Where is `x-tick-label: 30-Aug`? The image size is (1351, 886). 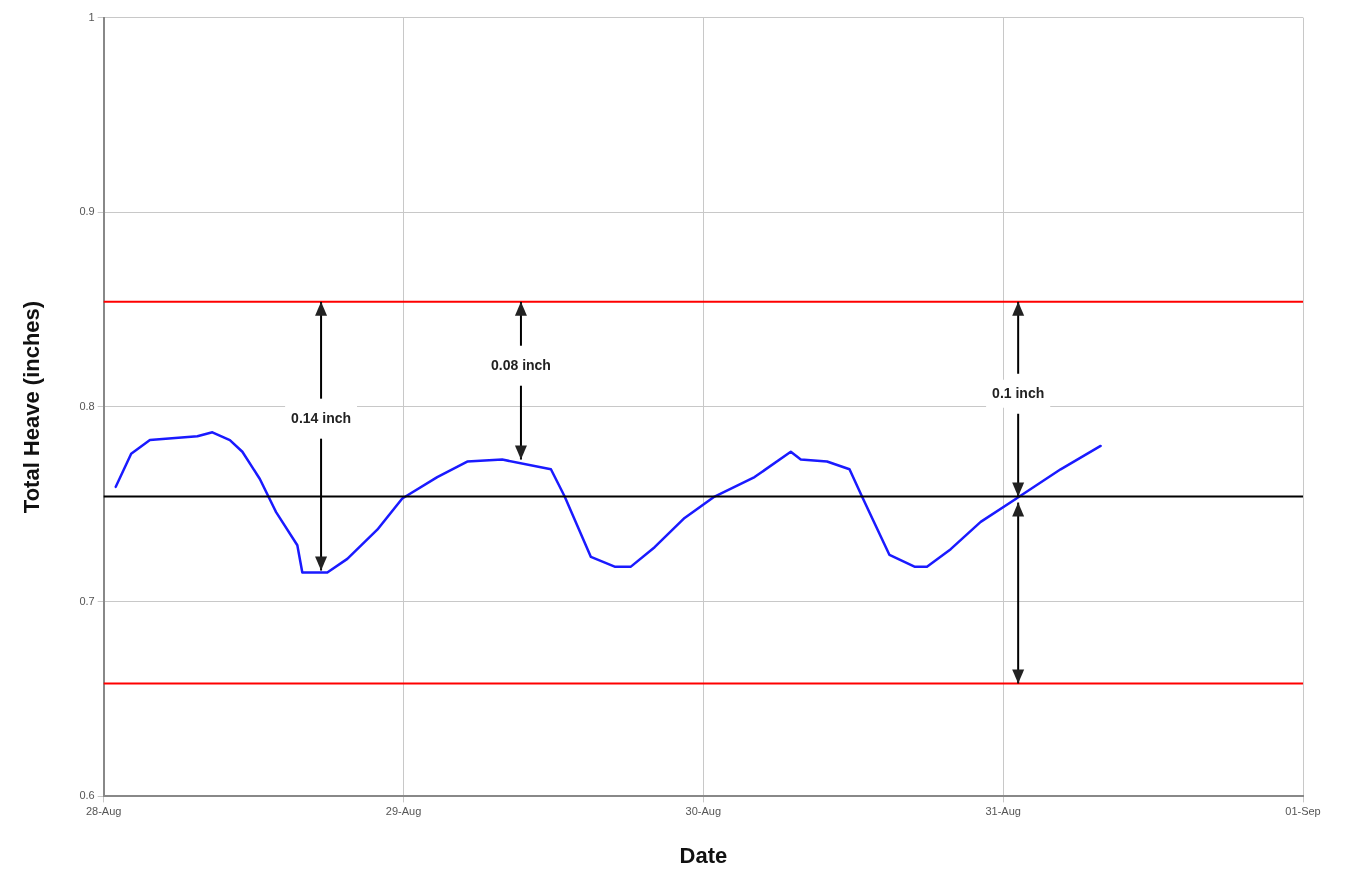
x-tick-label: 30-Aug is located at coordinates (703, 811).